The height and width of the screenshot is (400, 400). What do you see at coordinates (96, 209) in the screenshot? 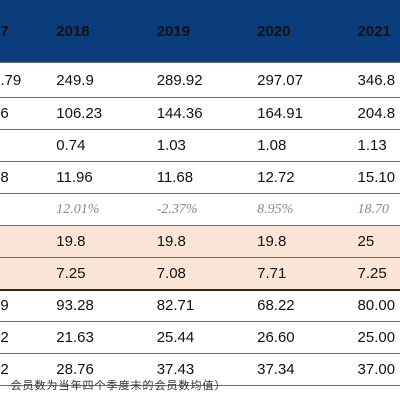
I see `table-cell: 12.01%` at bounding box center [96, 209].